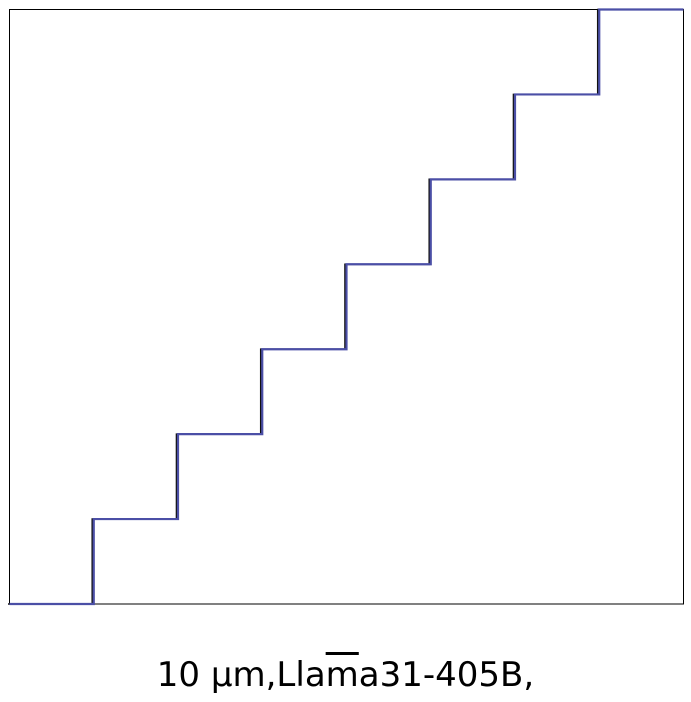 This screenshot has height=702, width=691. I want to click on chart-caption: 10 μm,Llama31-405B,, so click(345, 675).